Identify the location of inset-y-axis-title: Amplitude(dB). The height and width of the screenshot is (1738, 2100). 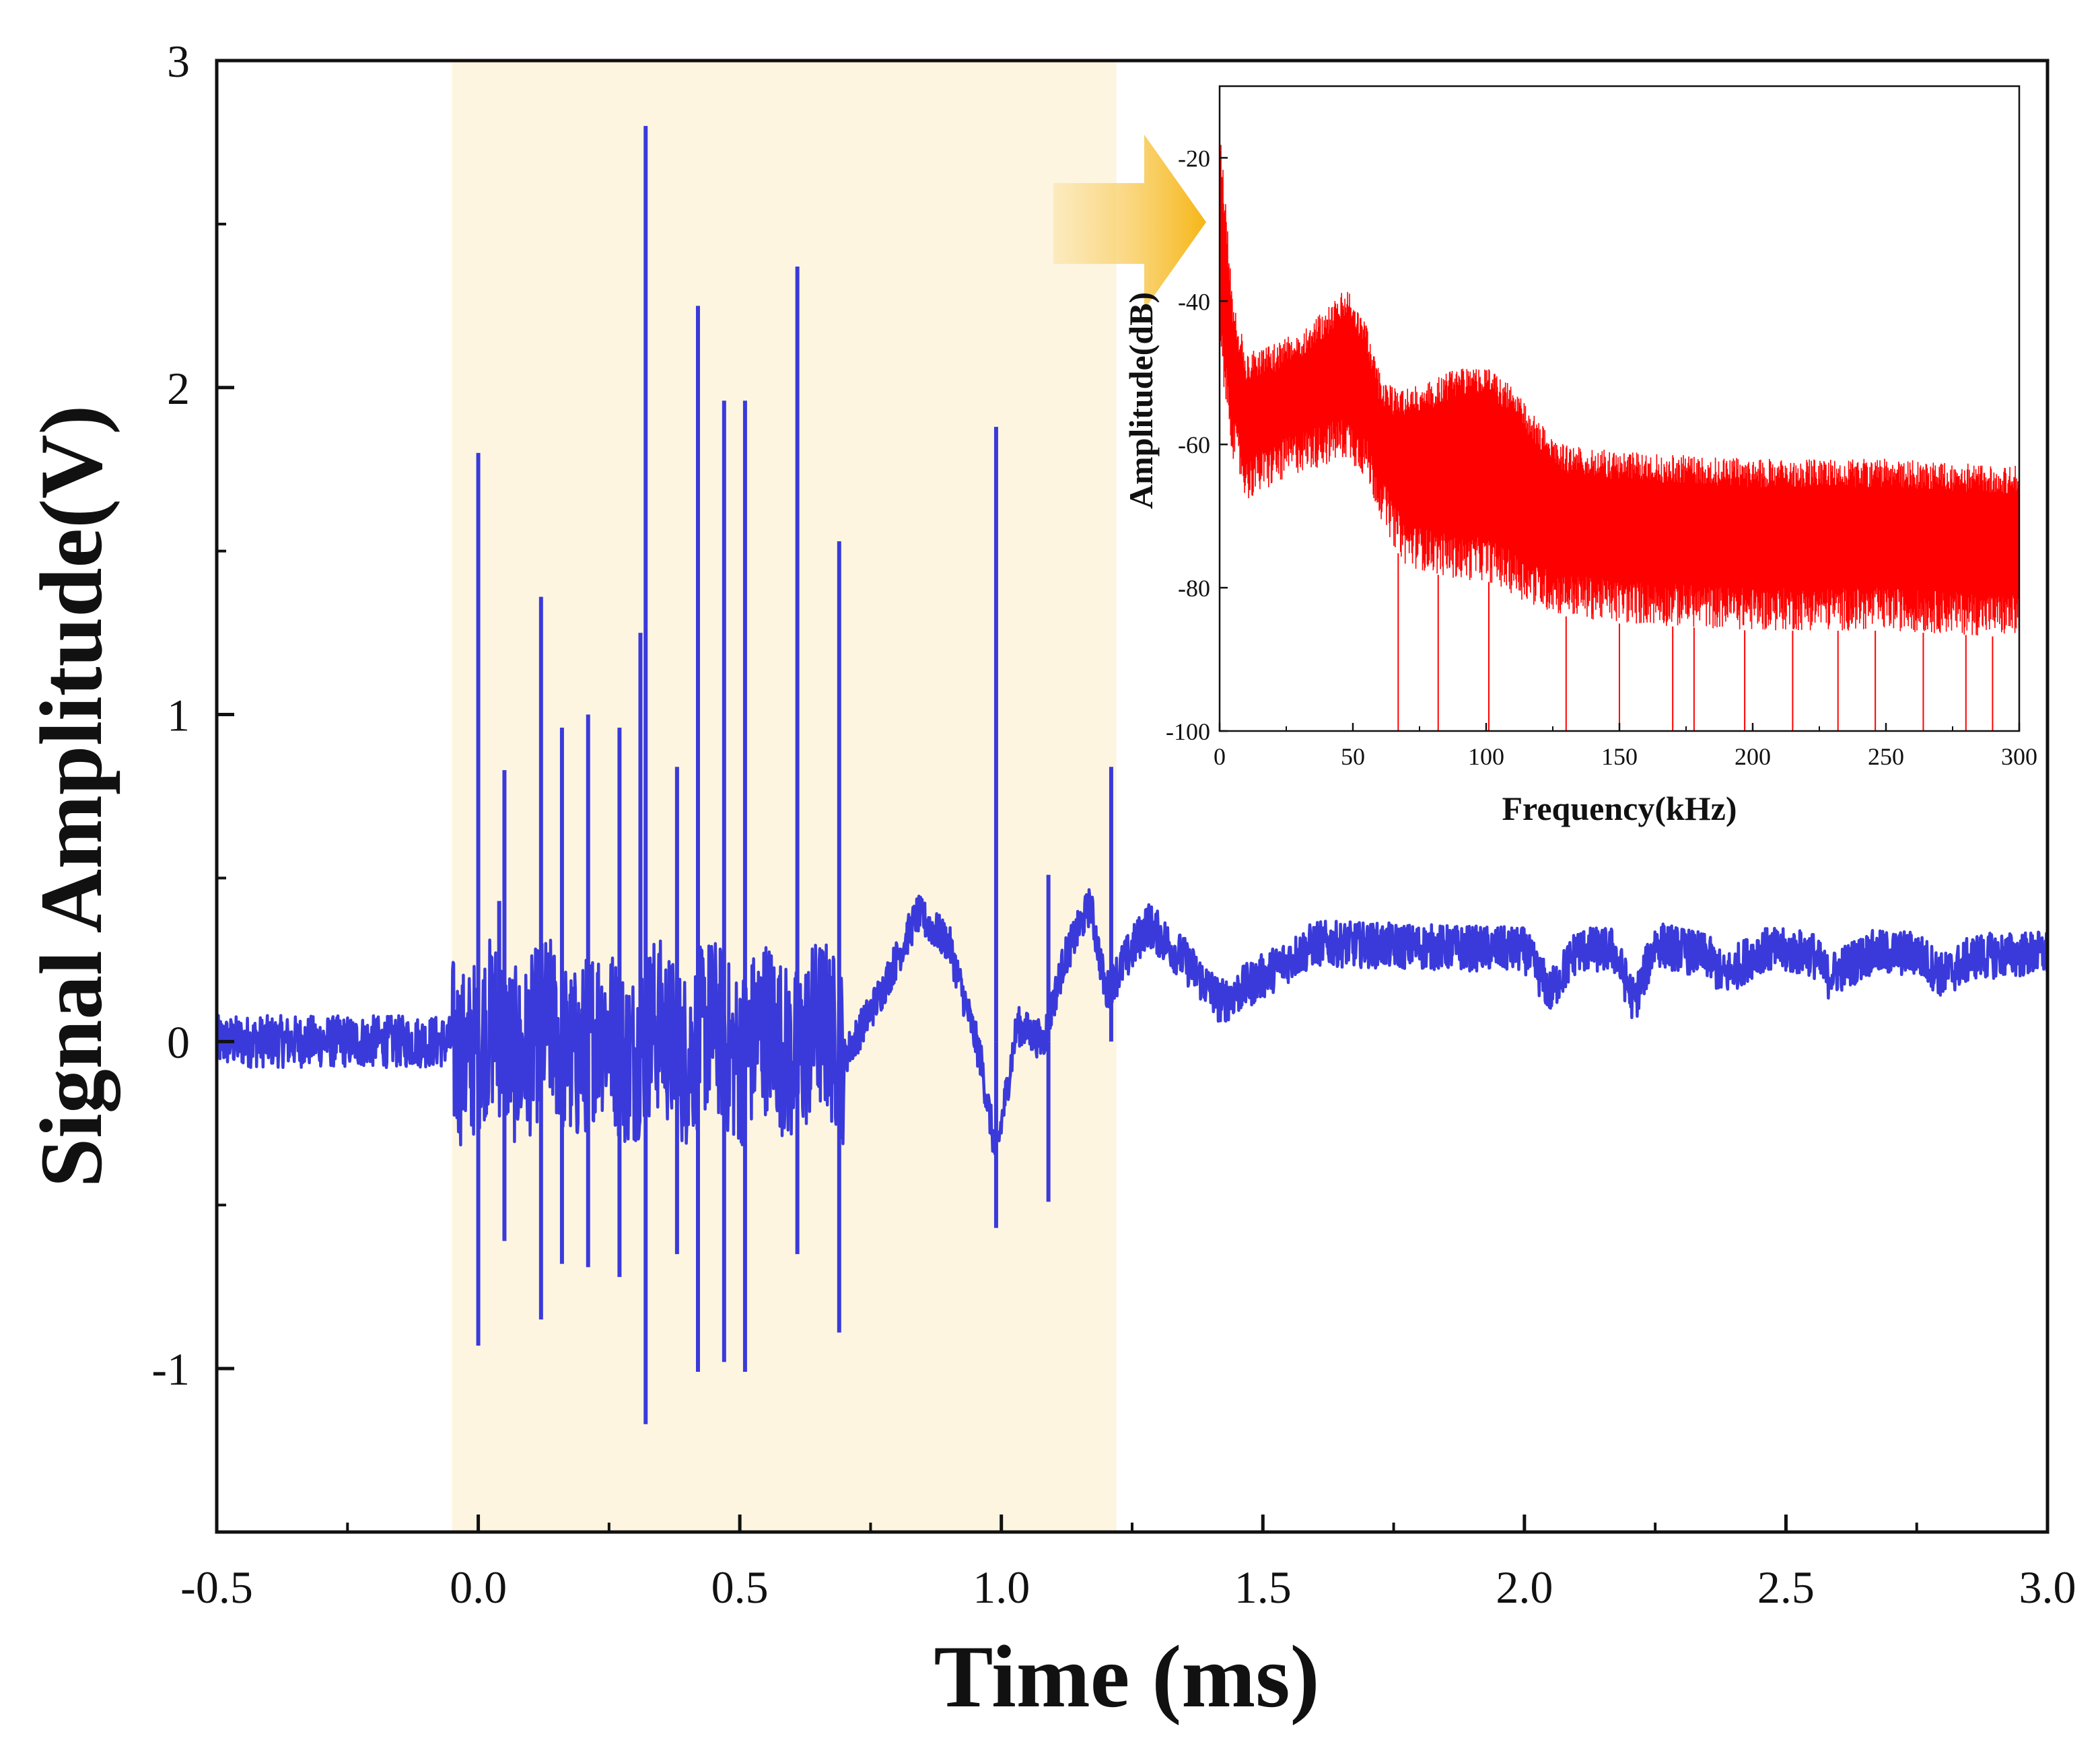
(1141, 400).